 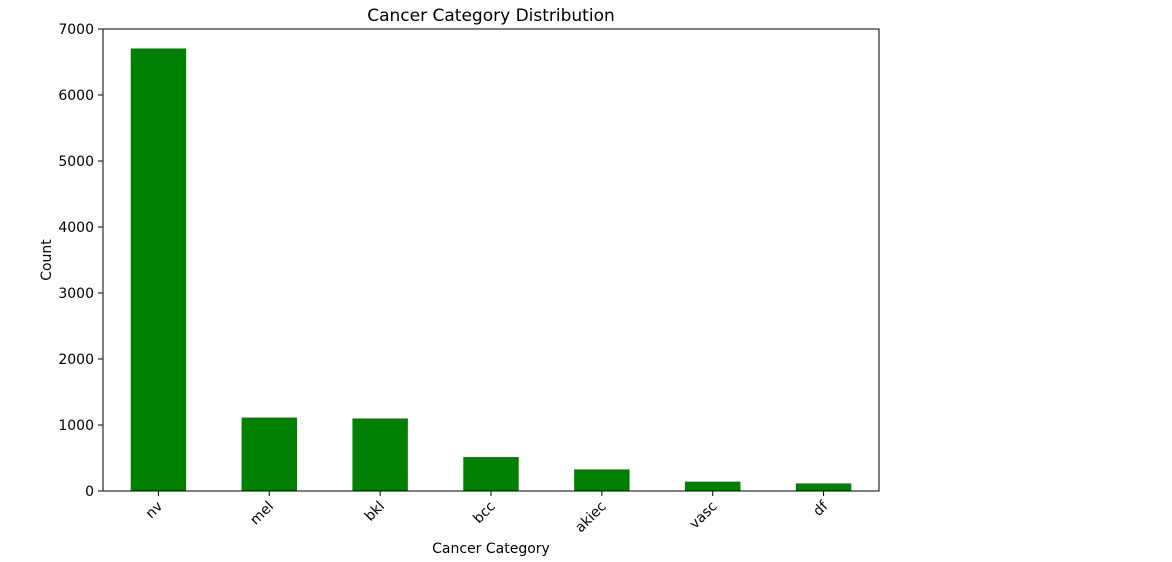 What do you see at coordinates (76, 294) in the screenshot?
I see `y-tick-label: 3000` at bounding box center [76, 294].